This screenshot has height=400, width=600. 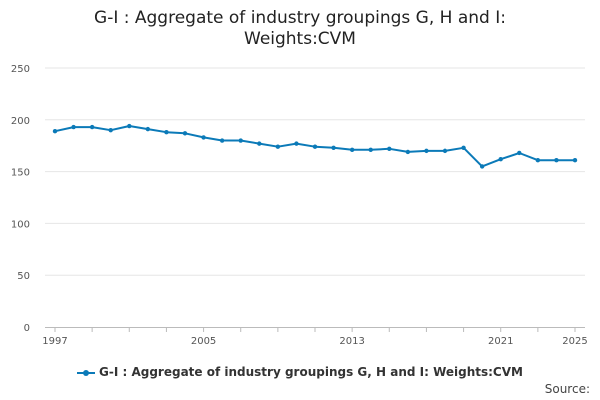 I want to click on data-point-2024, so click(x=556, y=160).